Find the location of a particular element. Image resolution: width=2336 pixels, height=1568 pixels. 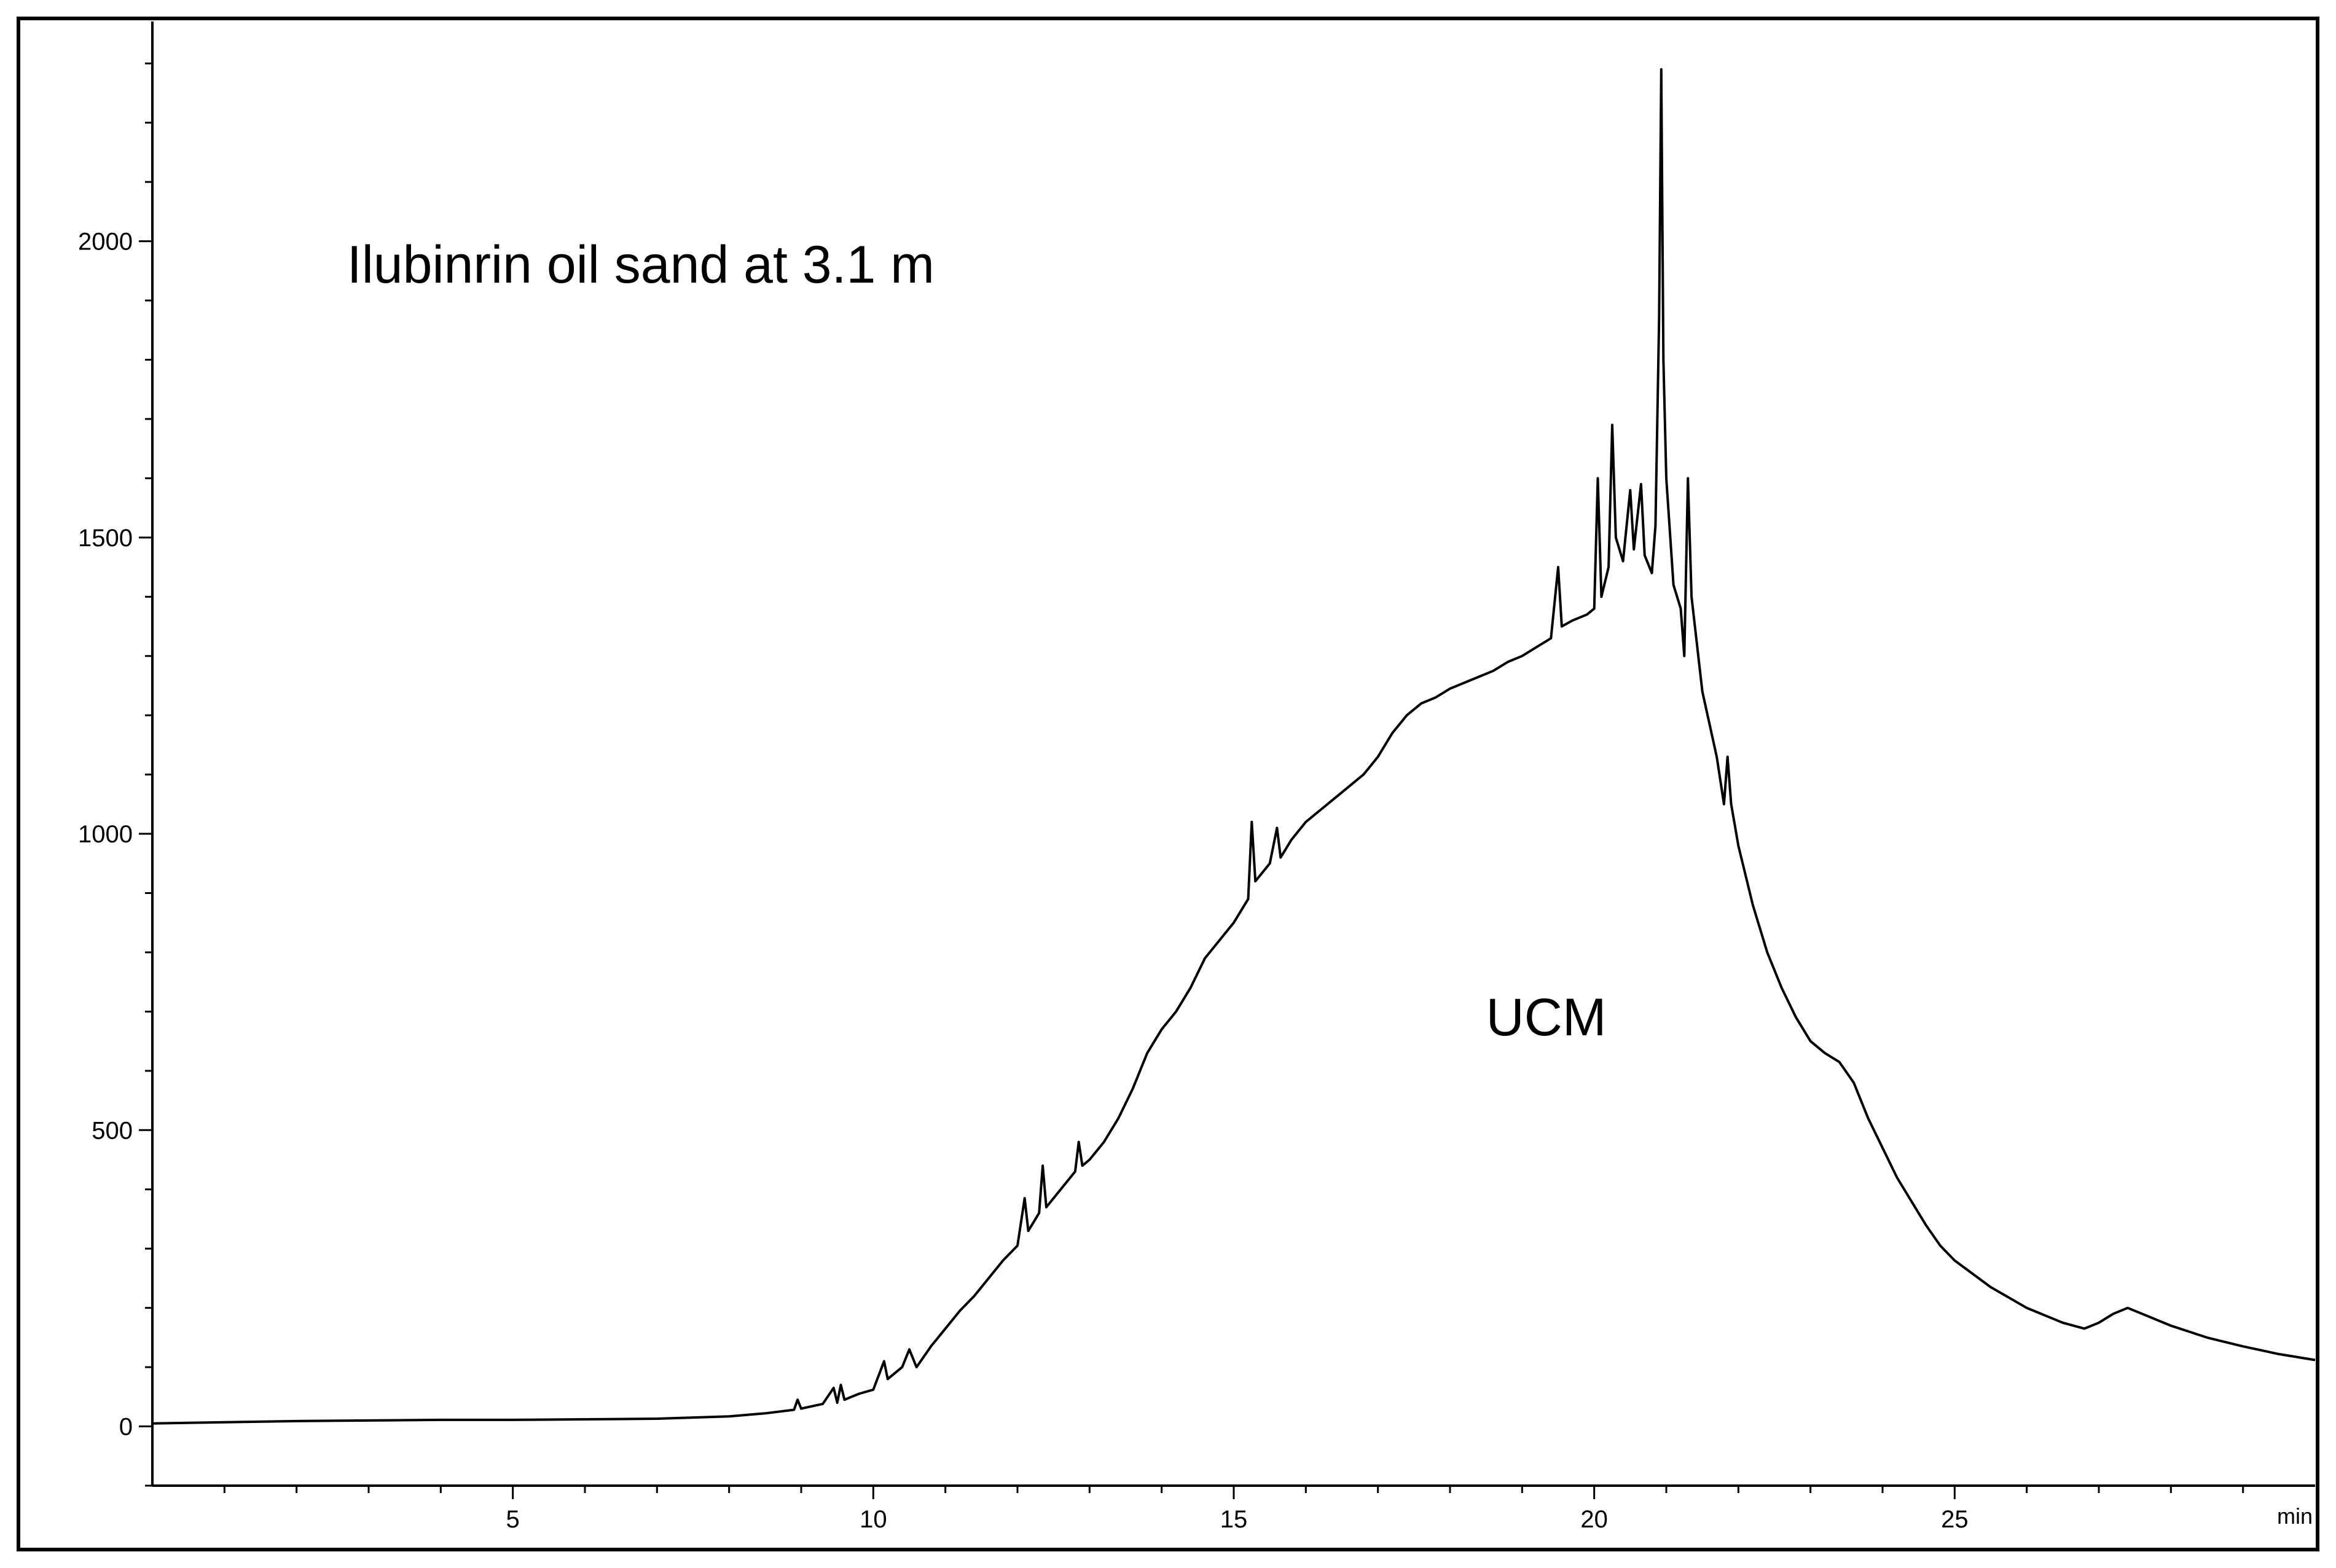

x-unit-label: min is located at coordinates (2295, 1516).